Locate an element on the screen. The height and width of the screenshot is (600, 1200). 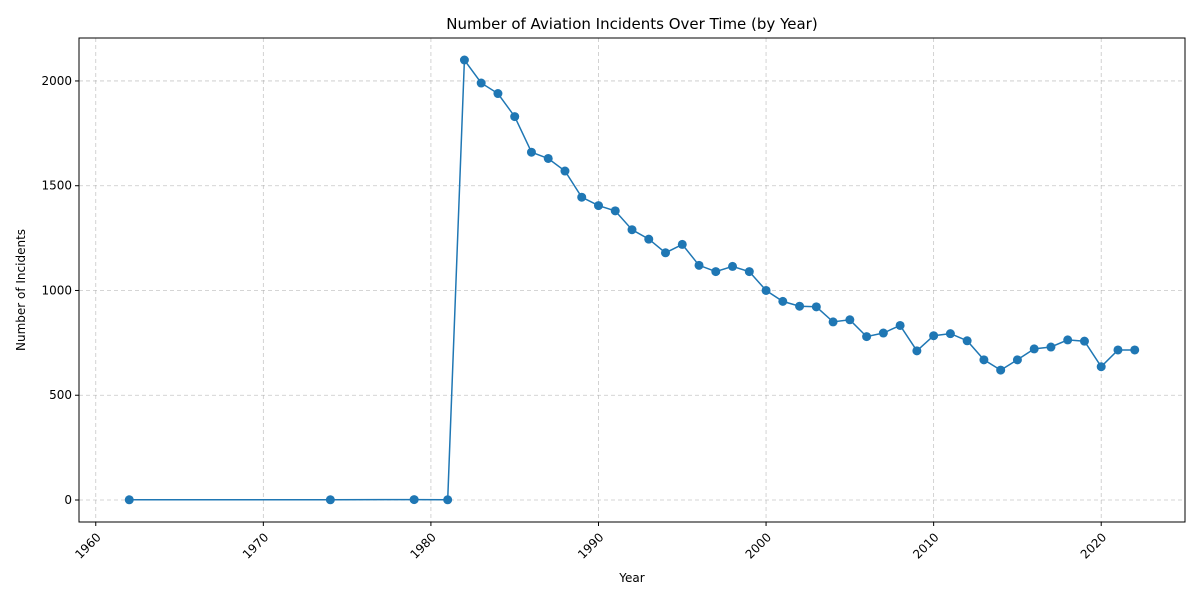
y-axis-ticks: 0 500 1000 1500 2000 is located at coordinates (60, 290).